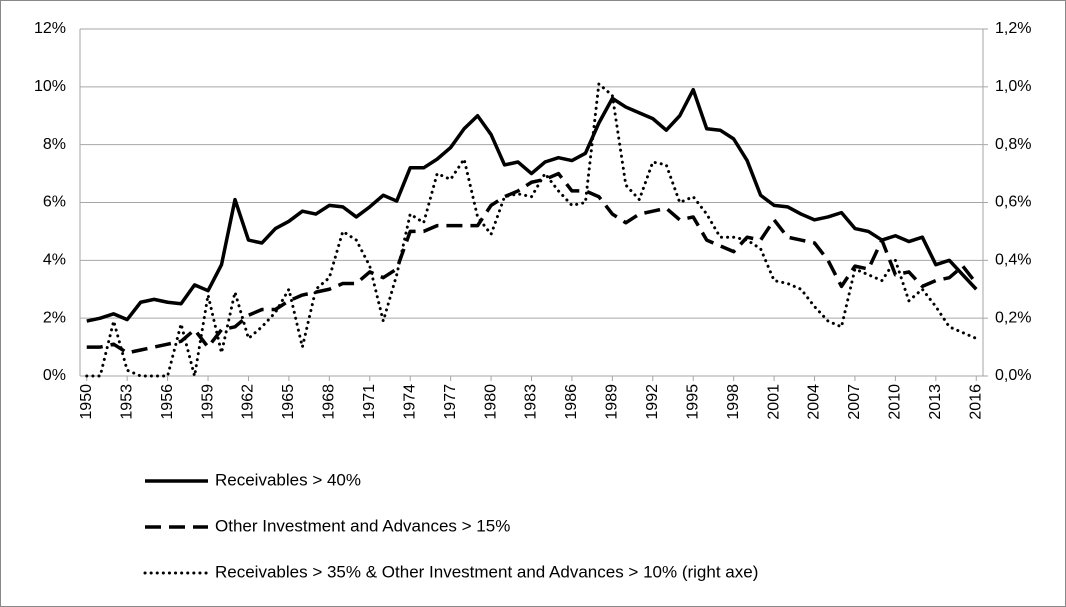 This screenshot has height=607, width=1066. Describe the element at coordinates (895, 402) in the screenshot. I see `x-tick-label: 2010` at that location.